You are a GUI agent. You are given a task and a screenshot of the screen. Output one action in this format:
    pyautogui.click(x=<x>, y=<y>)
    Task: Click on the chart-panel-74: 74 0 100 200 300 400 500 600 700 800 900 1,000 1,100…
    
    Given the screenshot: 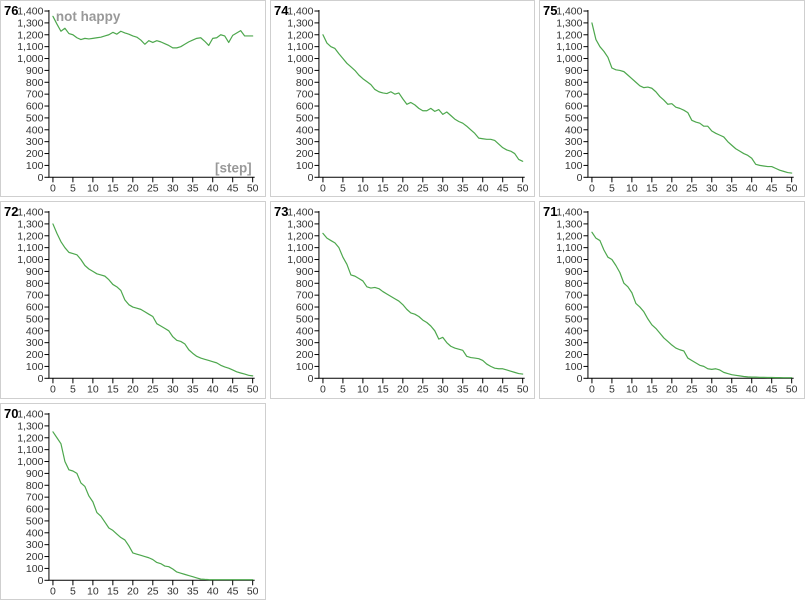 What is the action you would take?
    pyautogui.click(x=402, y=99)
    